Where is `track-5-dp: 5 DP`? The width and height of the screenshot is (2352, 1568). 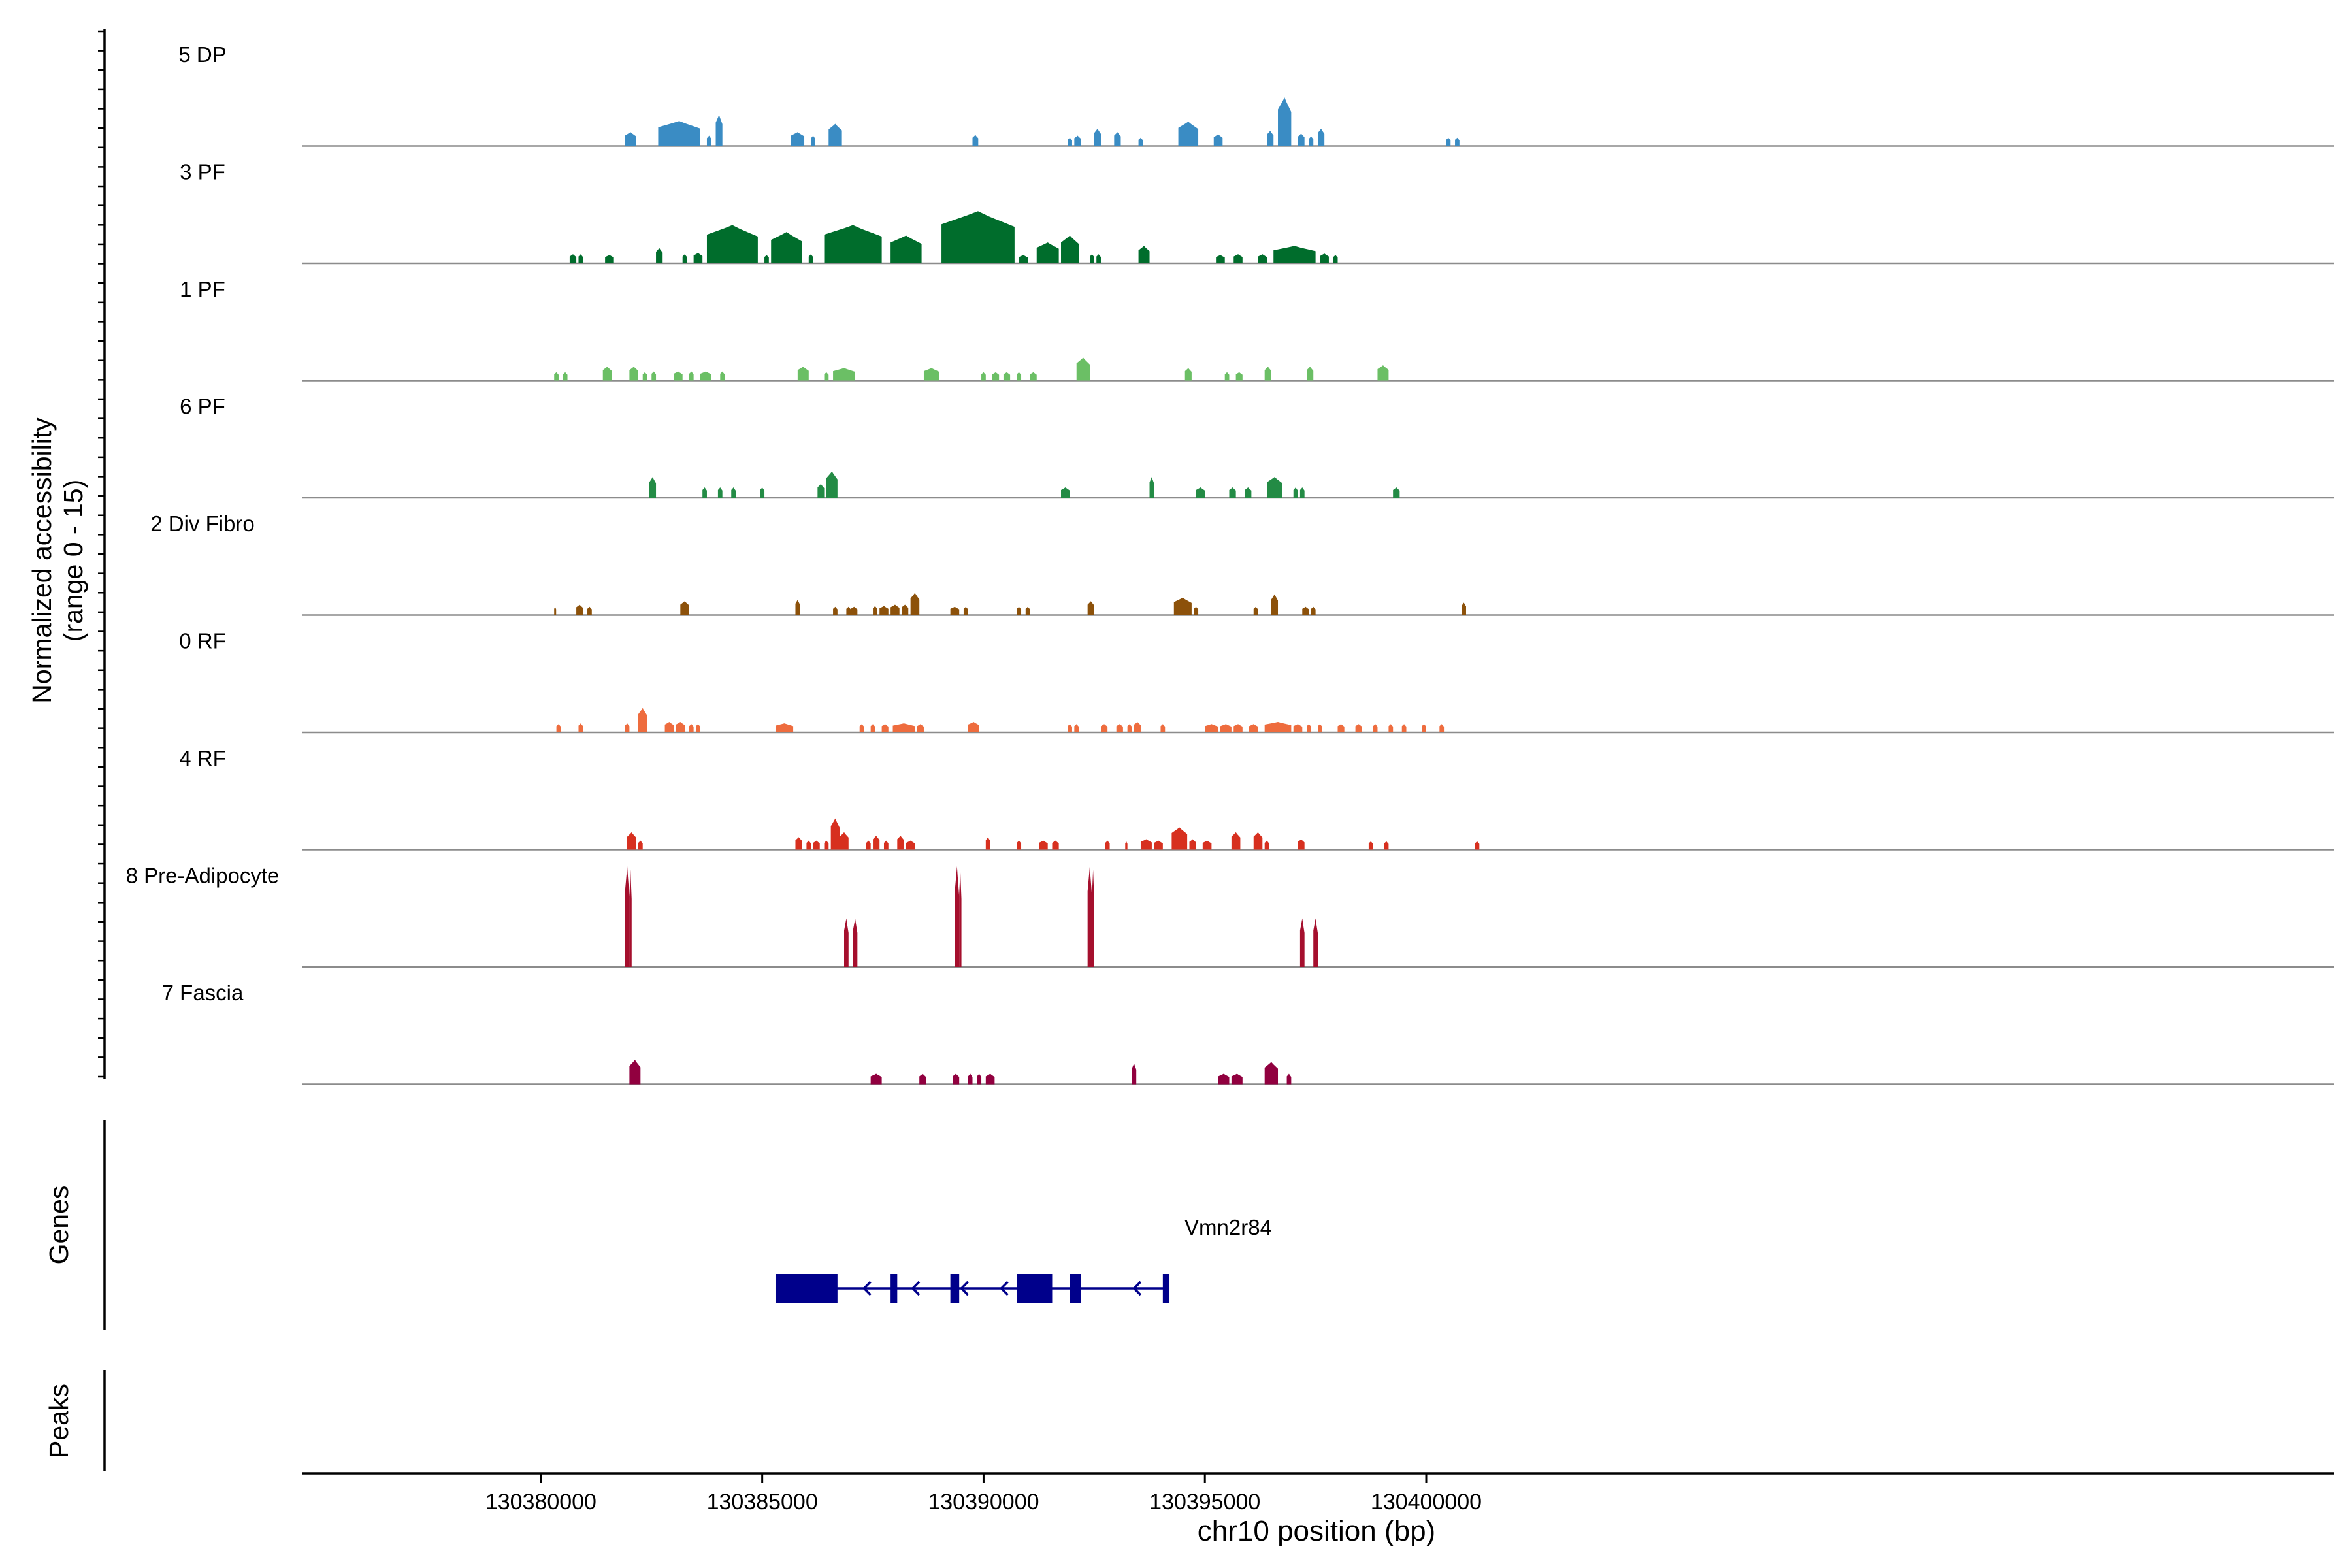 track-5-dp: 5 DP is located at coordinates (1256, 94).